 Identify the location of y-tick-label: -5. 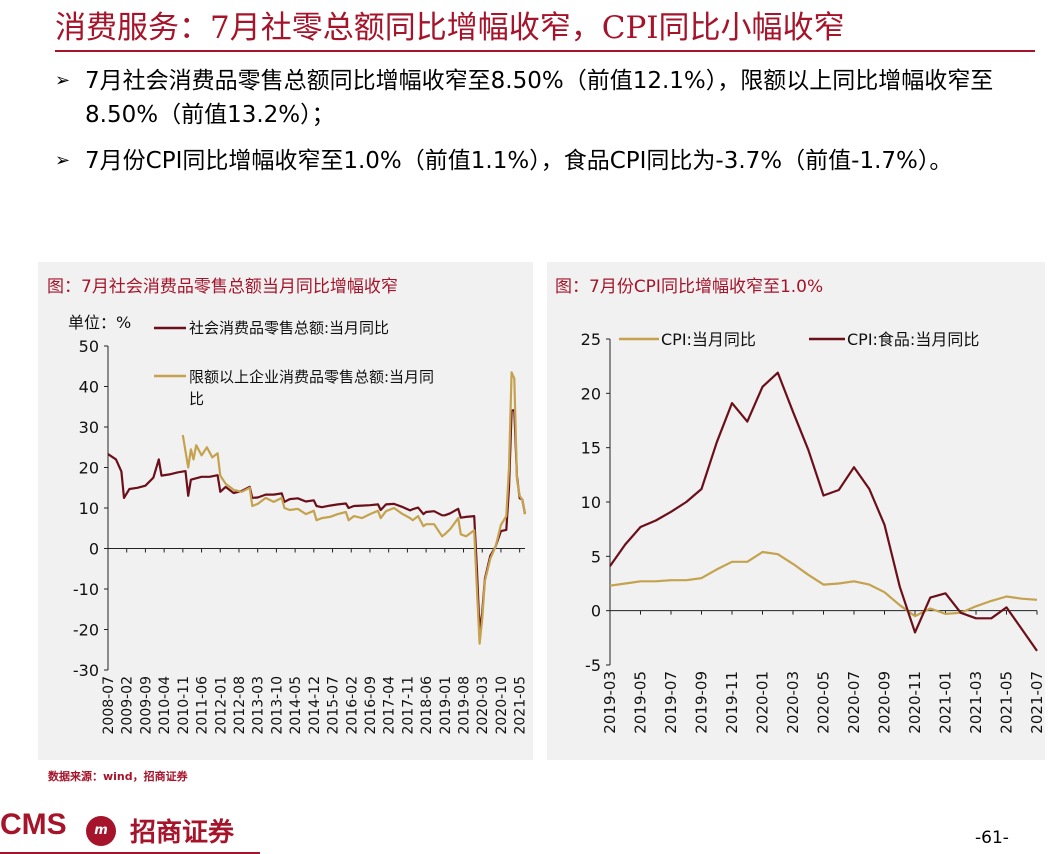
(593, 665).